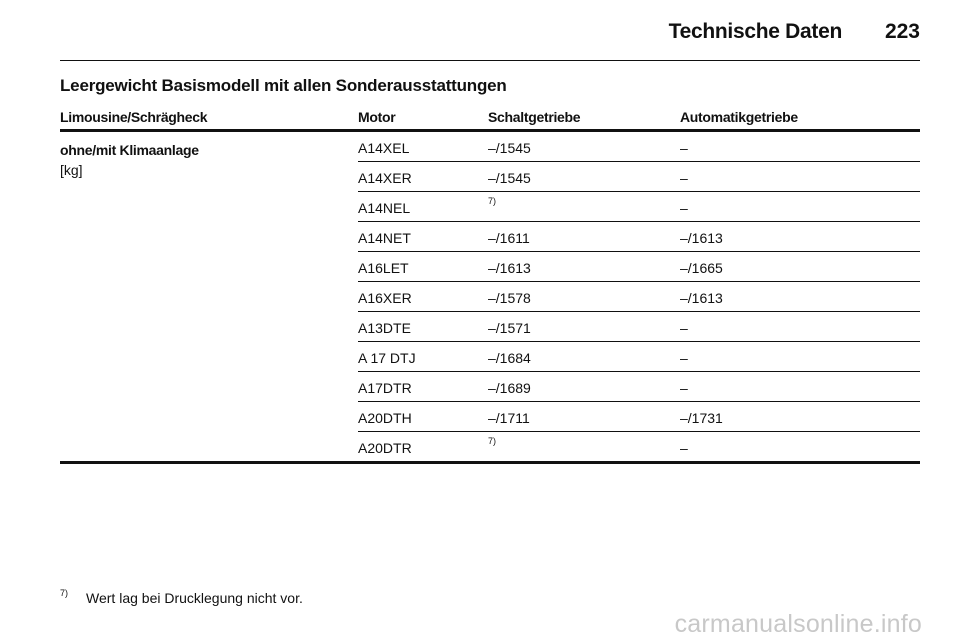  Describe the element at coordinates (509, 268) in the screenshot. I see `manual-cell: –/1613` at that location.